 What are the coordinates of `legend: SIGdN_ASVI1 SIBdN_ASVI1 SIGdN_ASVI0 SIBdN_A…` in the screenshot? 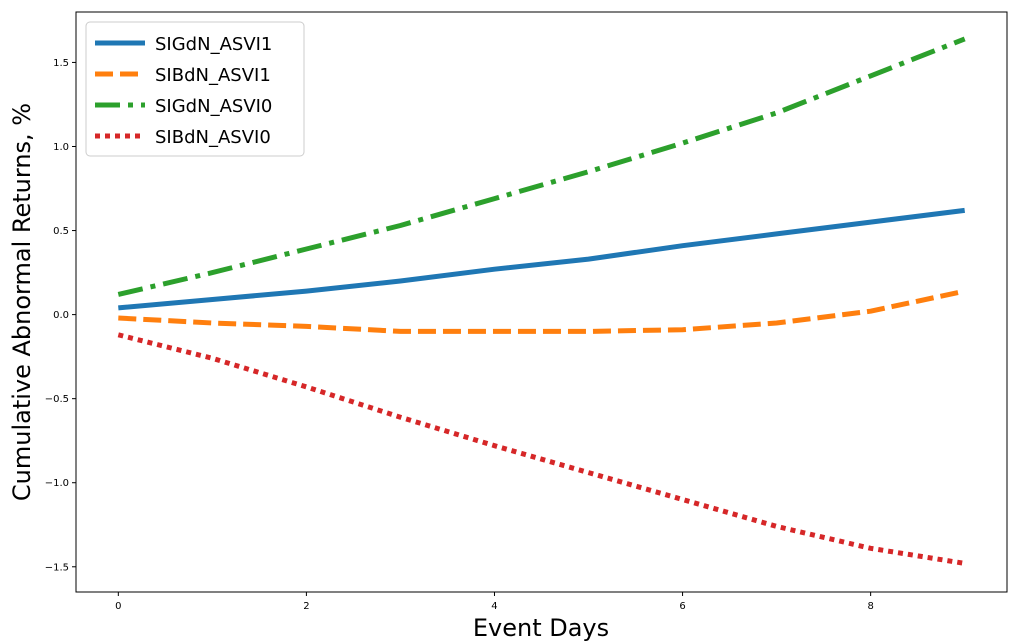 It's located at (195, 89).